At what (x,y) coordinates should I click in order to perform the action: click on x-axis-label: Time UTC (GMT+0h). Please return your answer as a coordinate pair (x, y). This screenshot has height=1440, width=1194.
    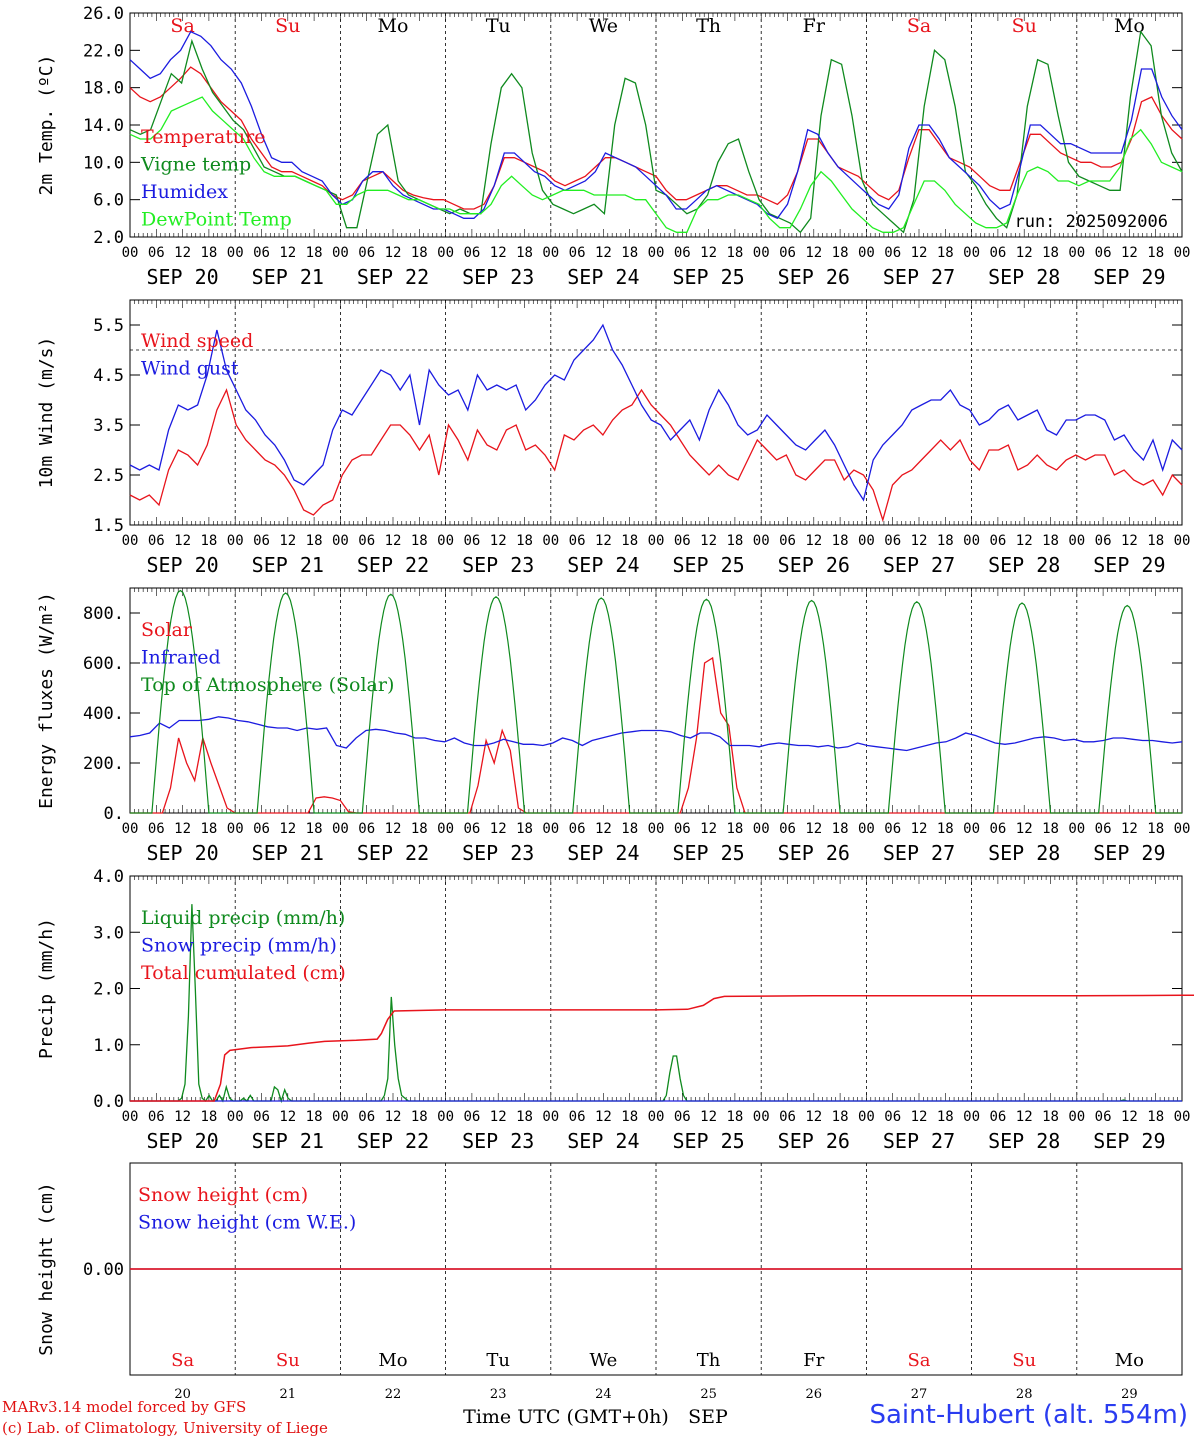
    Looking at the image, I should click on (566, 1417).